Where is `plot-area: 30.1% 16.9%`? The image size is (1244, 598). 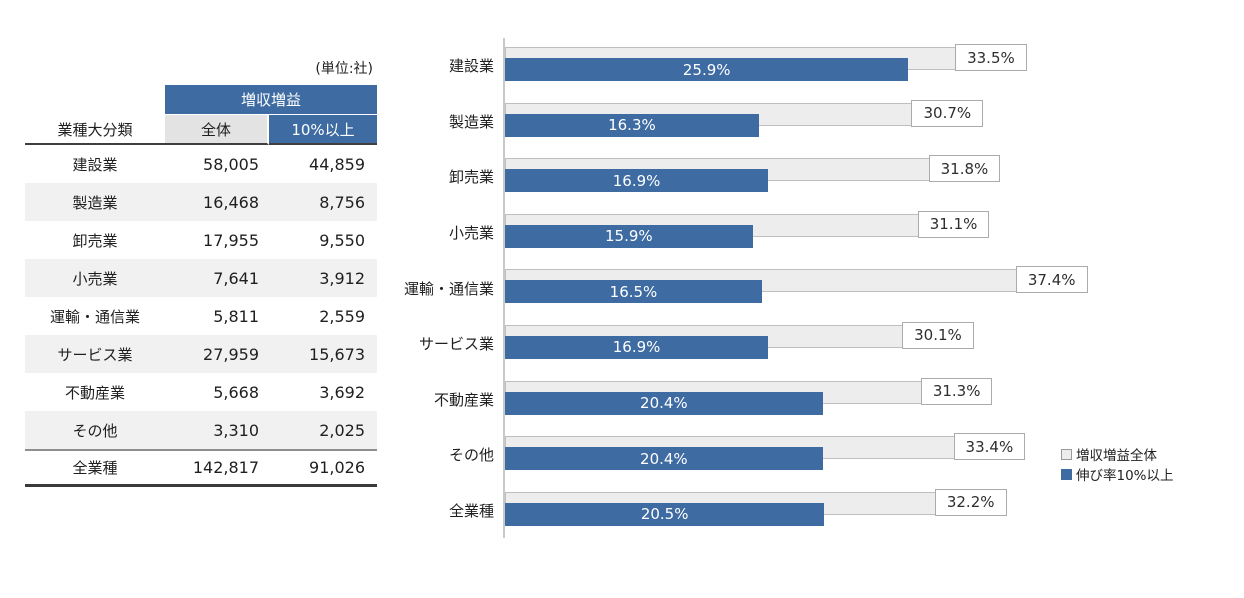 plot-area: 30.1% 16.9% is located at coordinates (815, 343).